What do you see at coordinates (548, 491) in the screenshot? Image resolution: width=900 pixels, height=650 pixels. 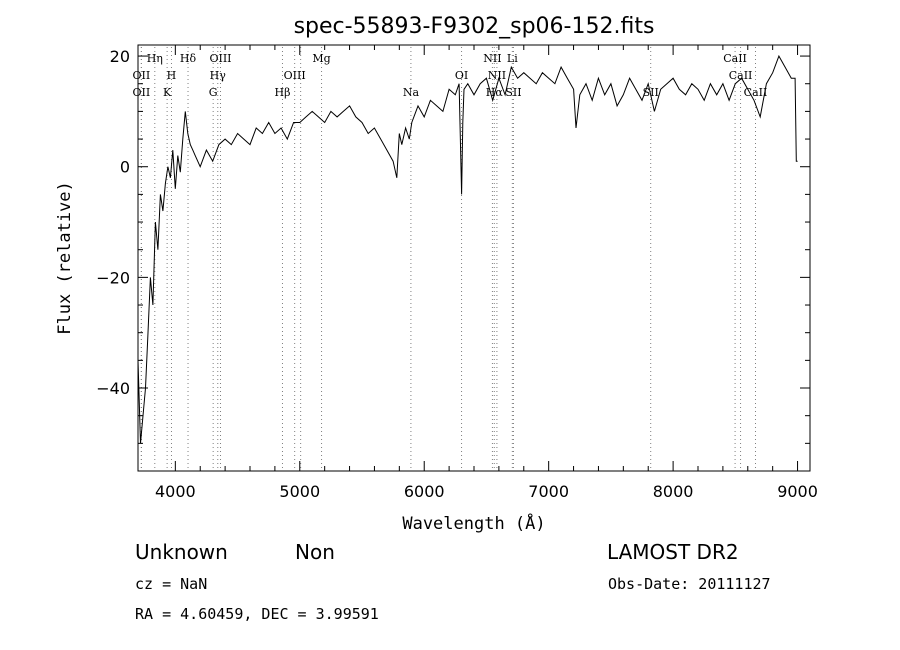 I see `x-tick-label: 7000` at bounding box center [548, 491].